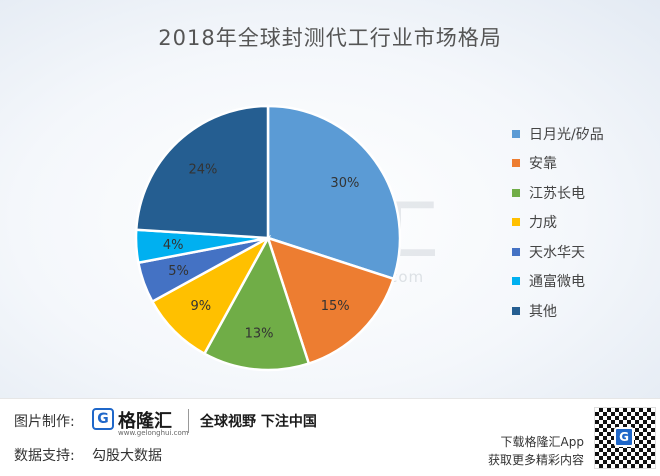 Image resolution: width=660 pixels, height=476 pixels. Describe the element at coordinates (44, 456) in the screenshot. I see `data-source-label: 数据支持:` at that location.